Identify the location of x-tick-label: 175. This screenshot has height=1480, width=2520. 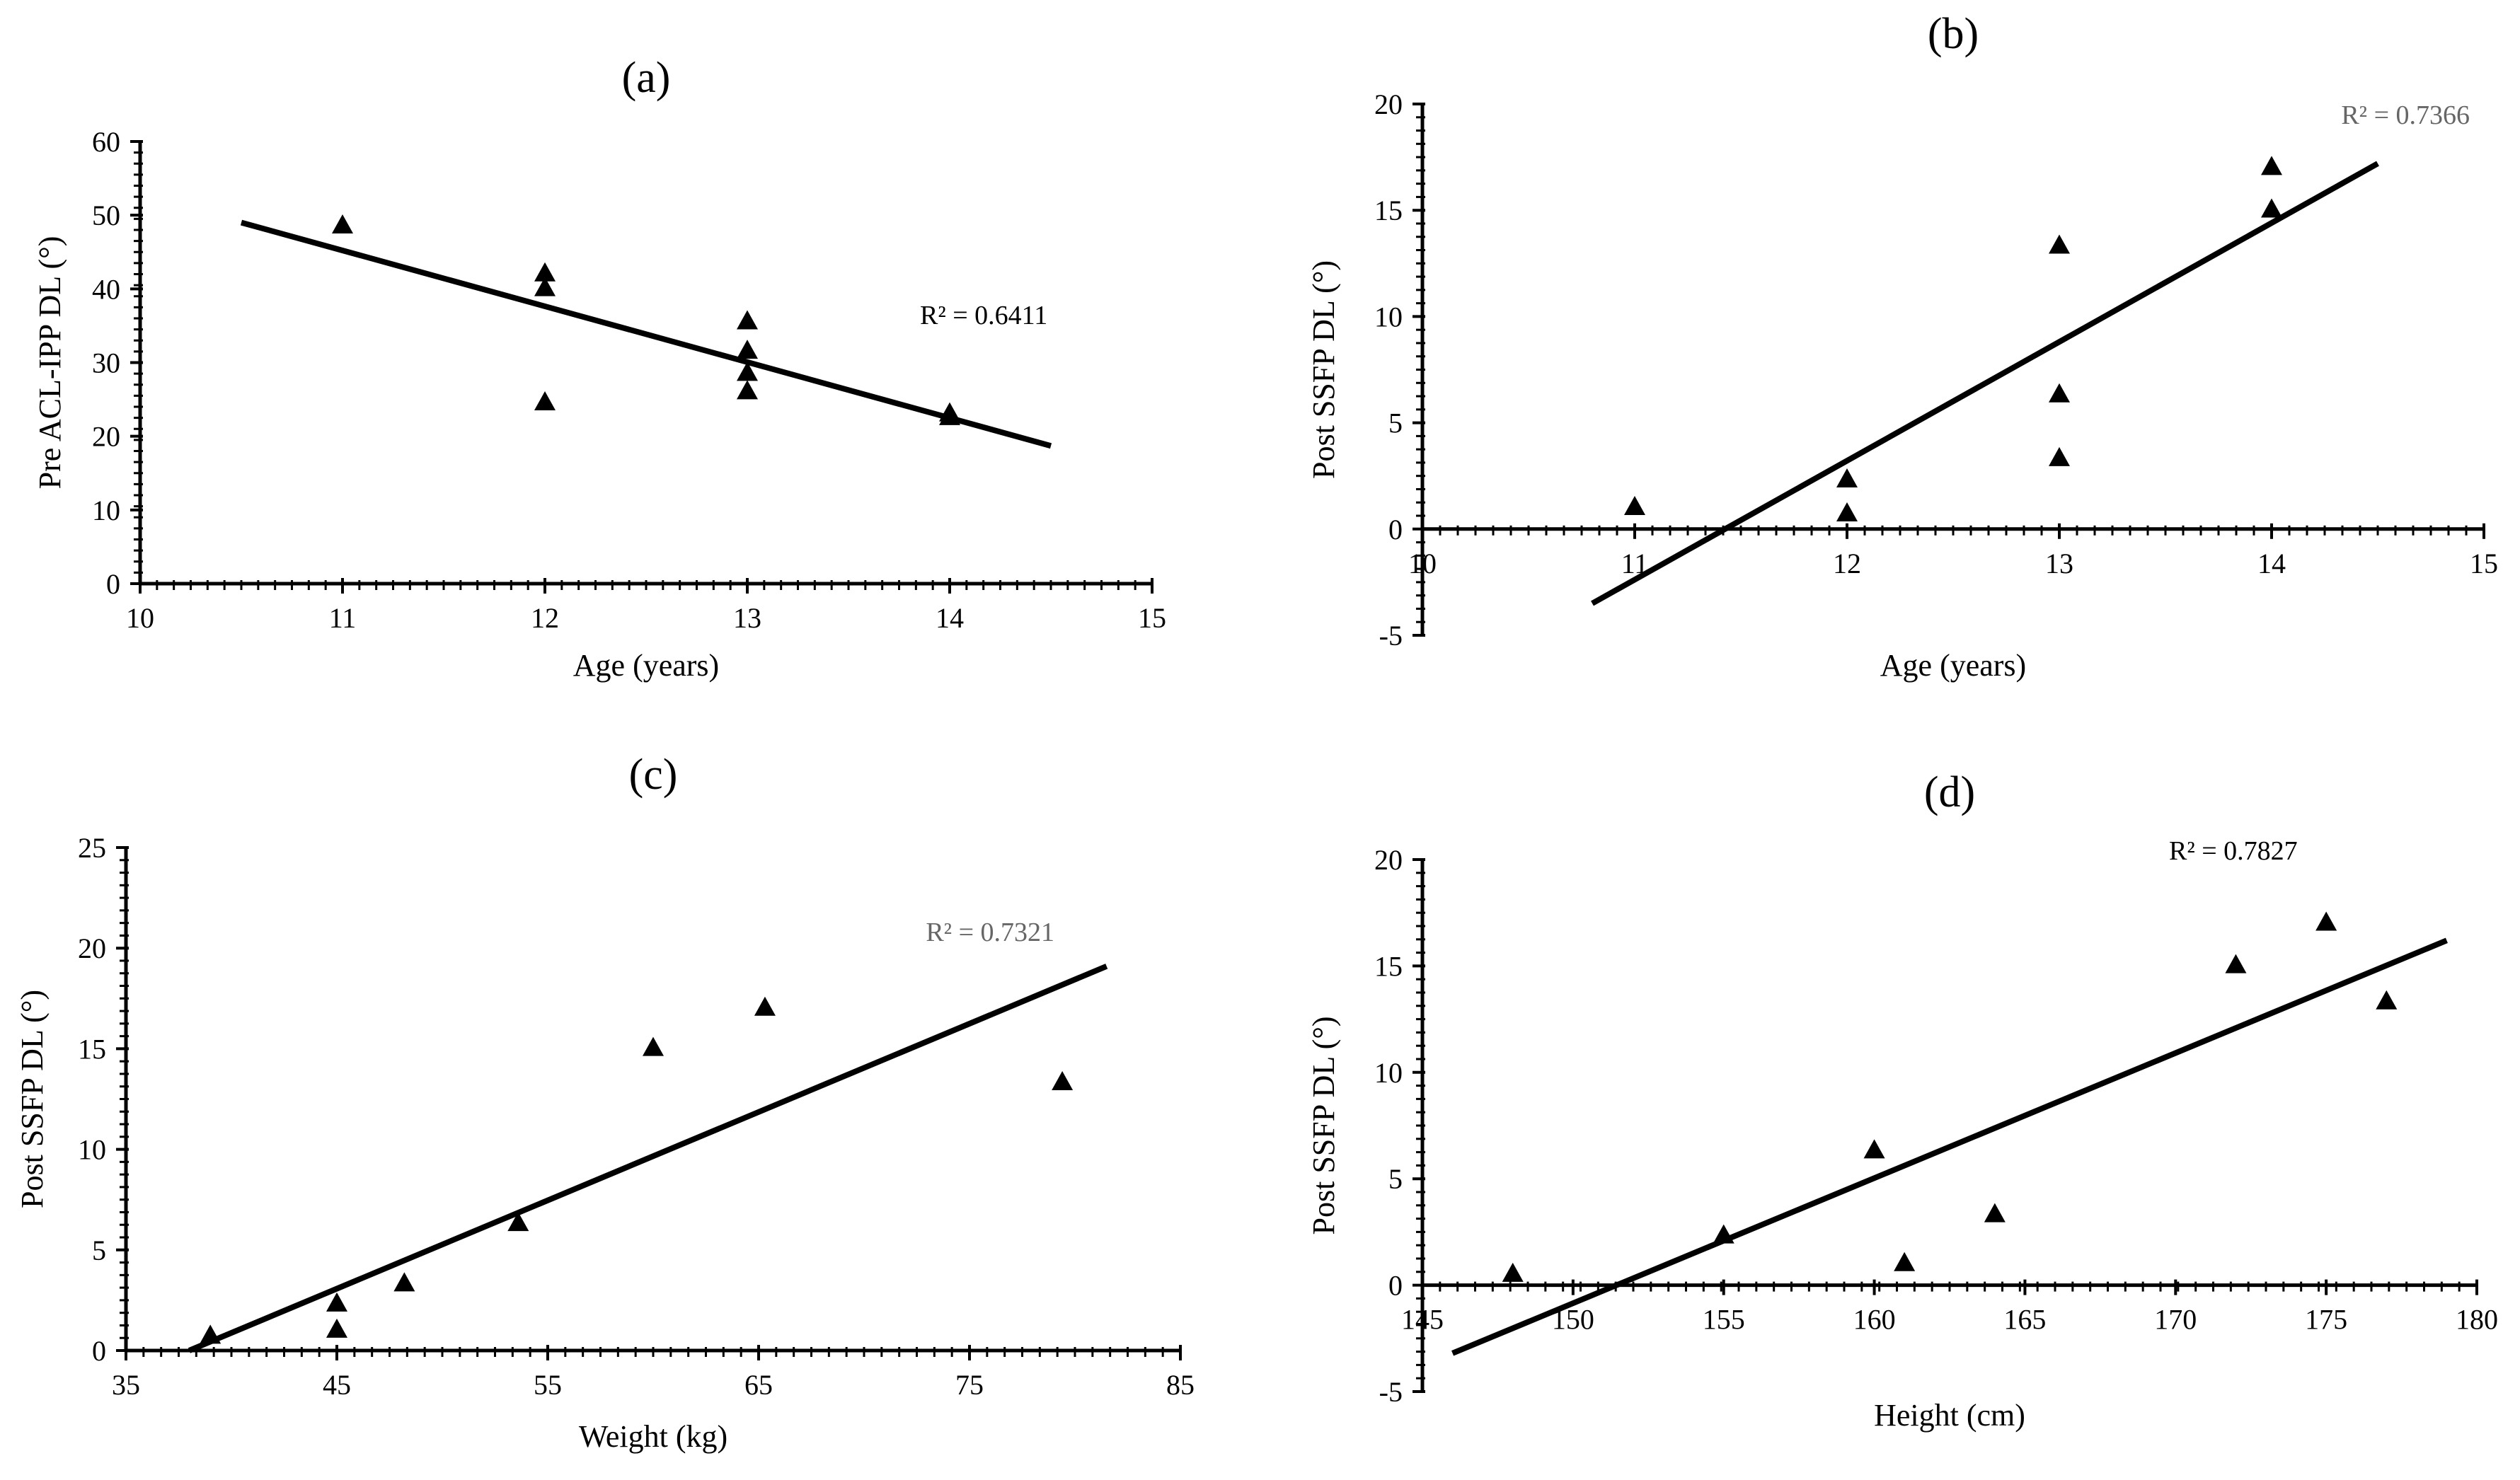
(2326, 1320).